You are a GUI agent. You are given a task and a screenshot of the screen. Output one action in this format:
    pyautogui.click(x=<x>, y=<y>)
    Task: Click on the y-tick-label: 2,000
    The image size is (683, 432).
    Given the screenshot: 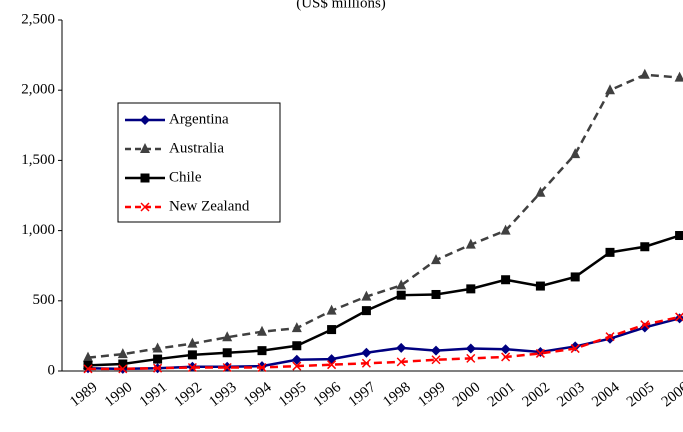 What is the action you would take?
    pyautogui.click(x=38, y=90)
    